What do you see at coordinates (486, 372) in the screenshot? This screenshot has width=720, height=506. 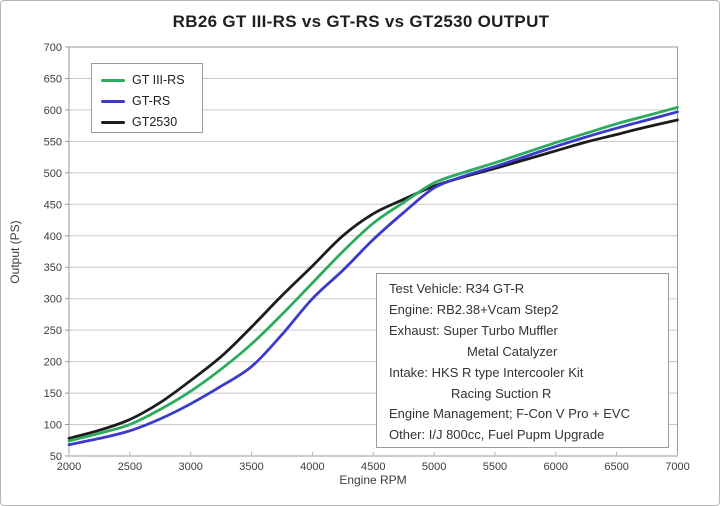 I see `info-box-line: Intake: HKS R type Intercooler Kit` at bounding box center [486, 372].